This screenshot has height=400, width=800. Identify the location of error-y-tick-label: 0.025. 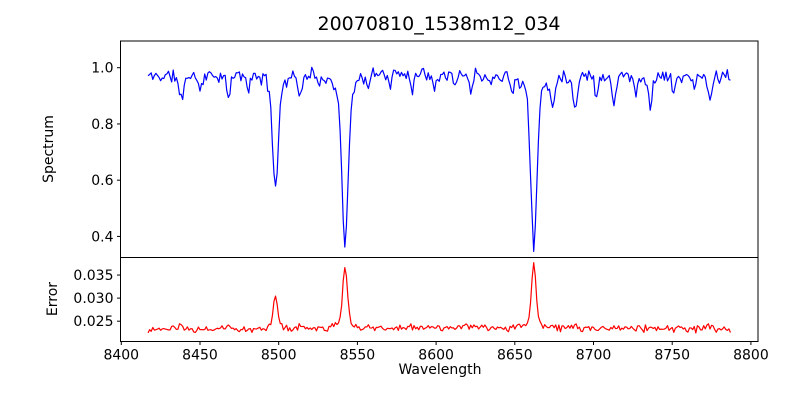
(93, 322).